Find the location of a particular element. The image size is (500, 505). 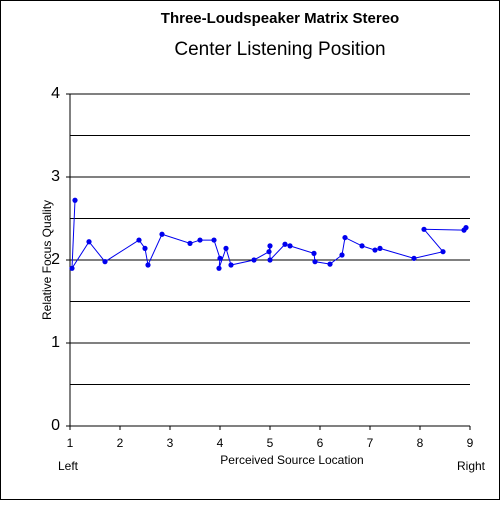

x-tick-label: 6 is located at coordinates (320, 443).